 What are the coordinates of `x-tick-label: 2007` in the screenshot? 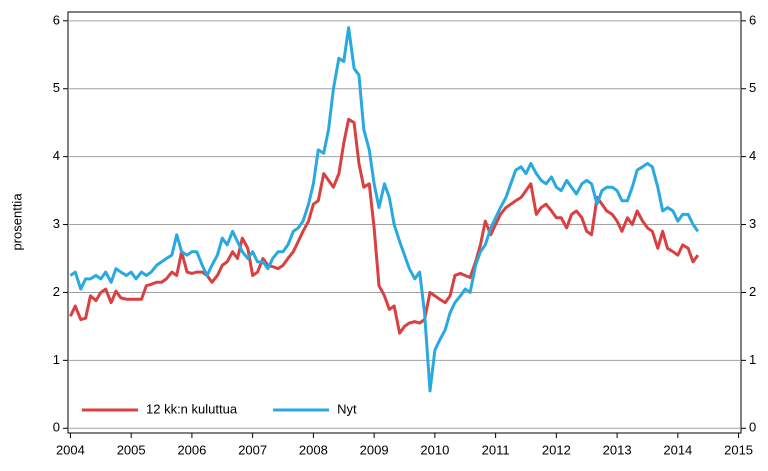 It's located at (252, 449).